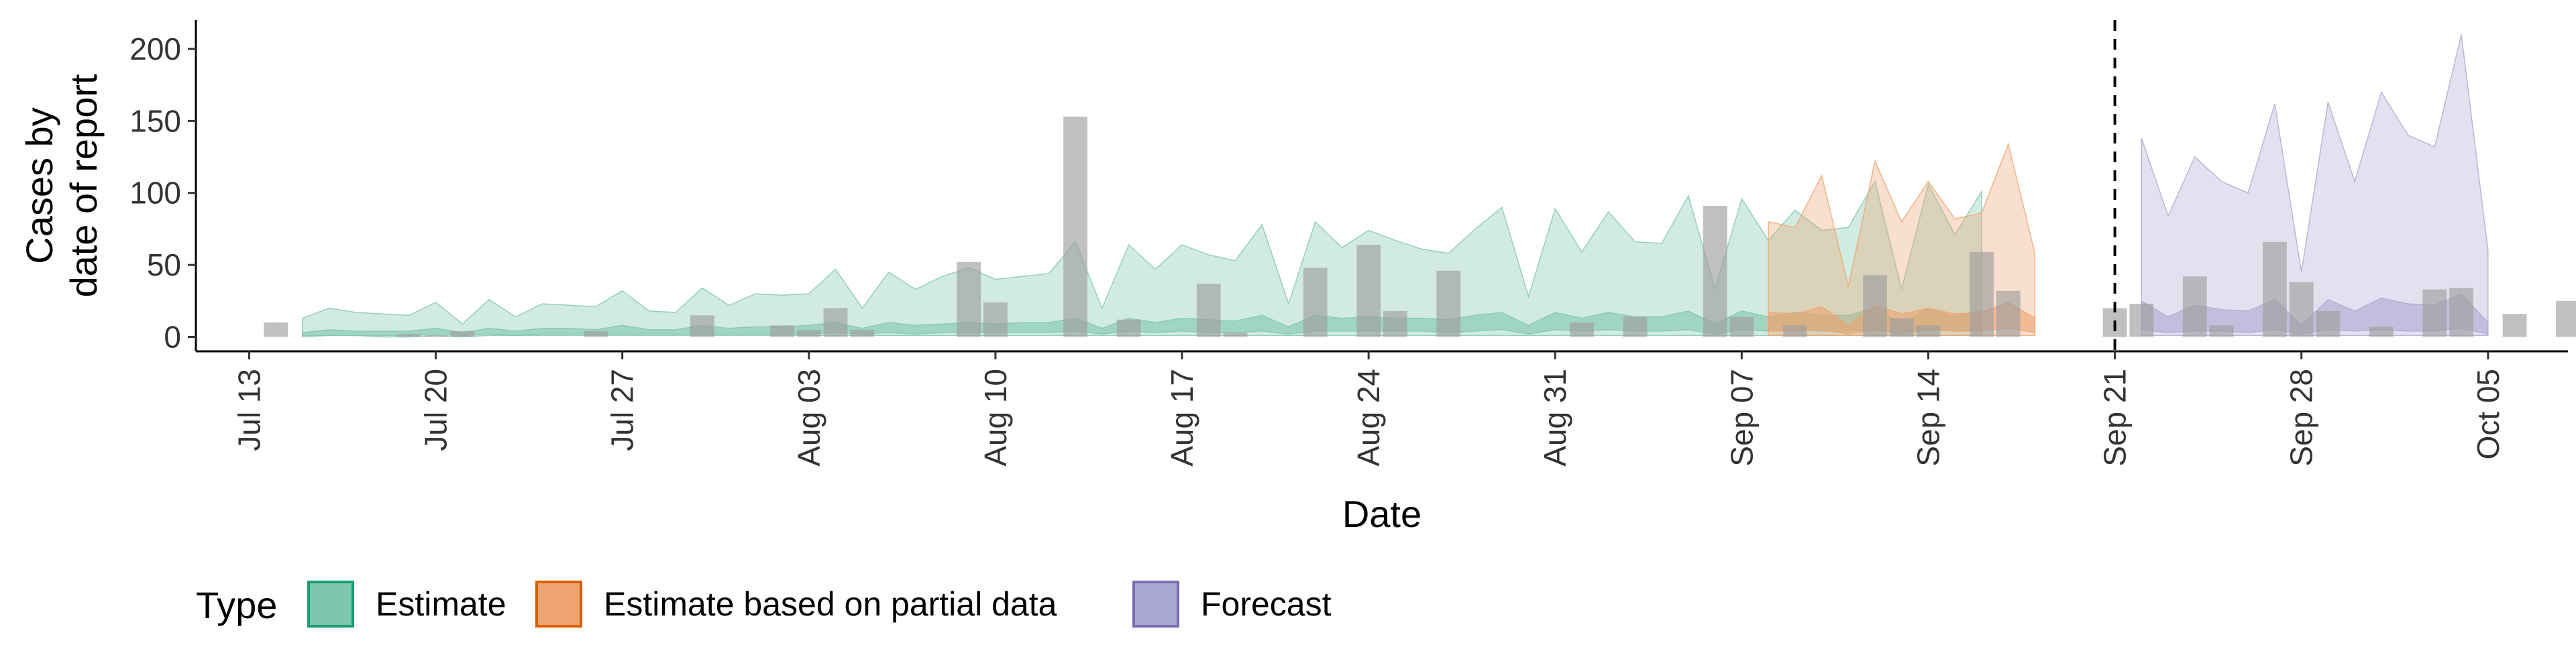  I want to click on x-tick-label: Aug 31, so click(1555, 418).